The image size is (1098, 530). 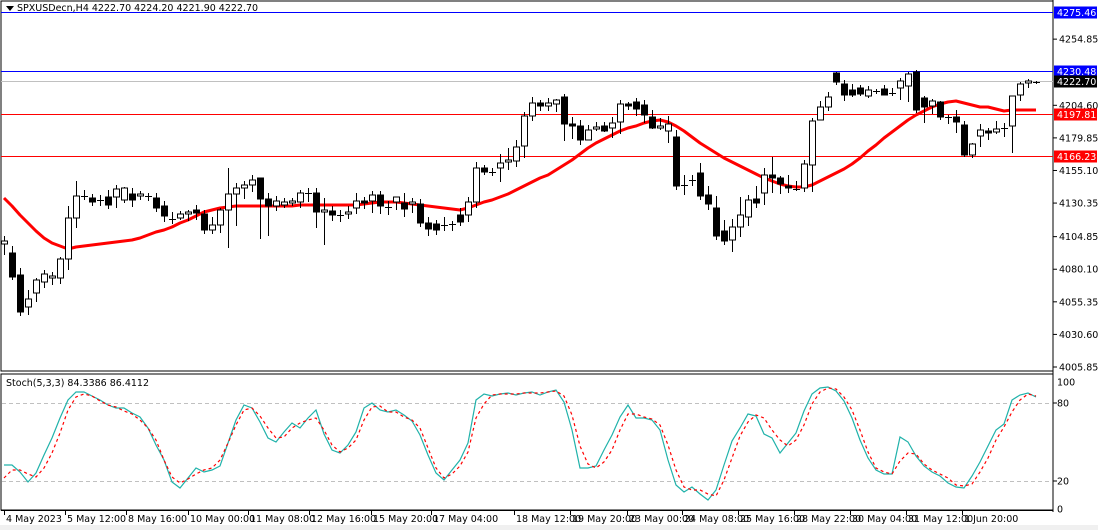 I want to click on time-tick-label: 23 May 00:00, so click(x=661, y=519).